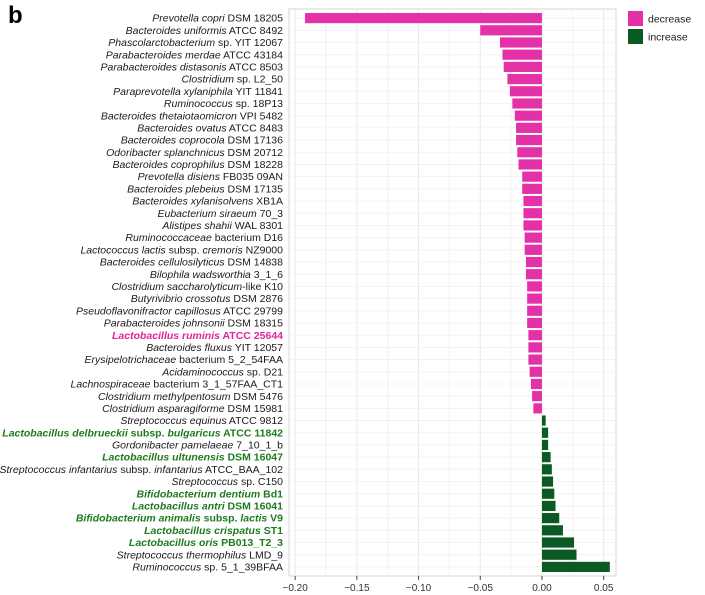 This screenshot has width=705, height=595. Describe the element at coordinates (222, 226) in the screenshot. I see `y-tick-label: Alistipes shahii WAL 8301` at that location.